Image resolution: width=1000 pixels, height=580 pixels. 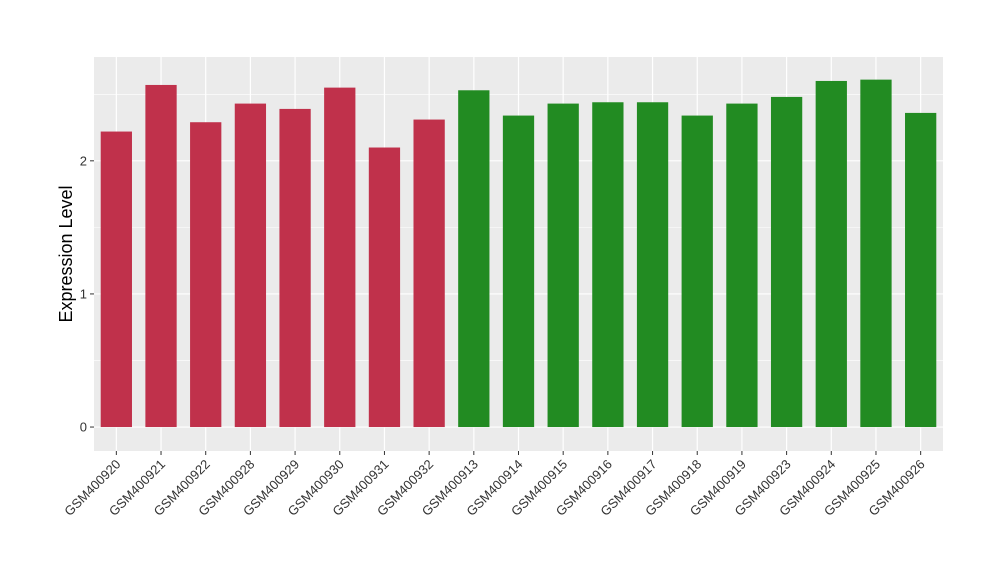 What do you see at coordinates (66, 253) in the screenshot?
I see `y-axis-title: Expression Level` at bounding box center [66, 253].